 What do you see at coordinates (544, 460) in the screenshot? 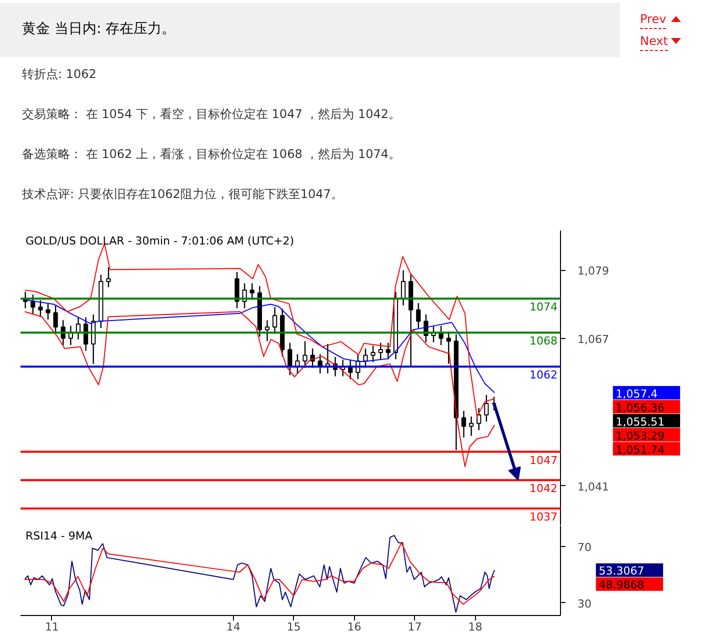
I see `ref-line-label: 1047` at bounding box center [544, 460].